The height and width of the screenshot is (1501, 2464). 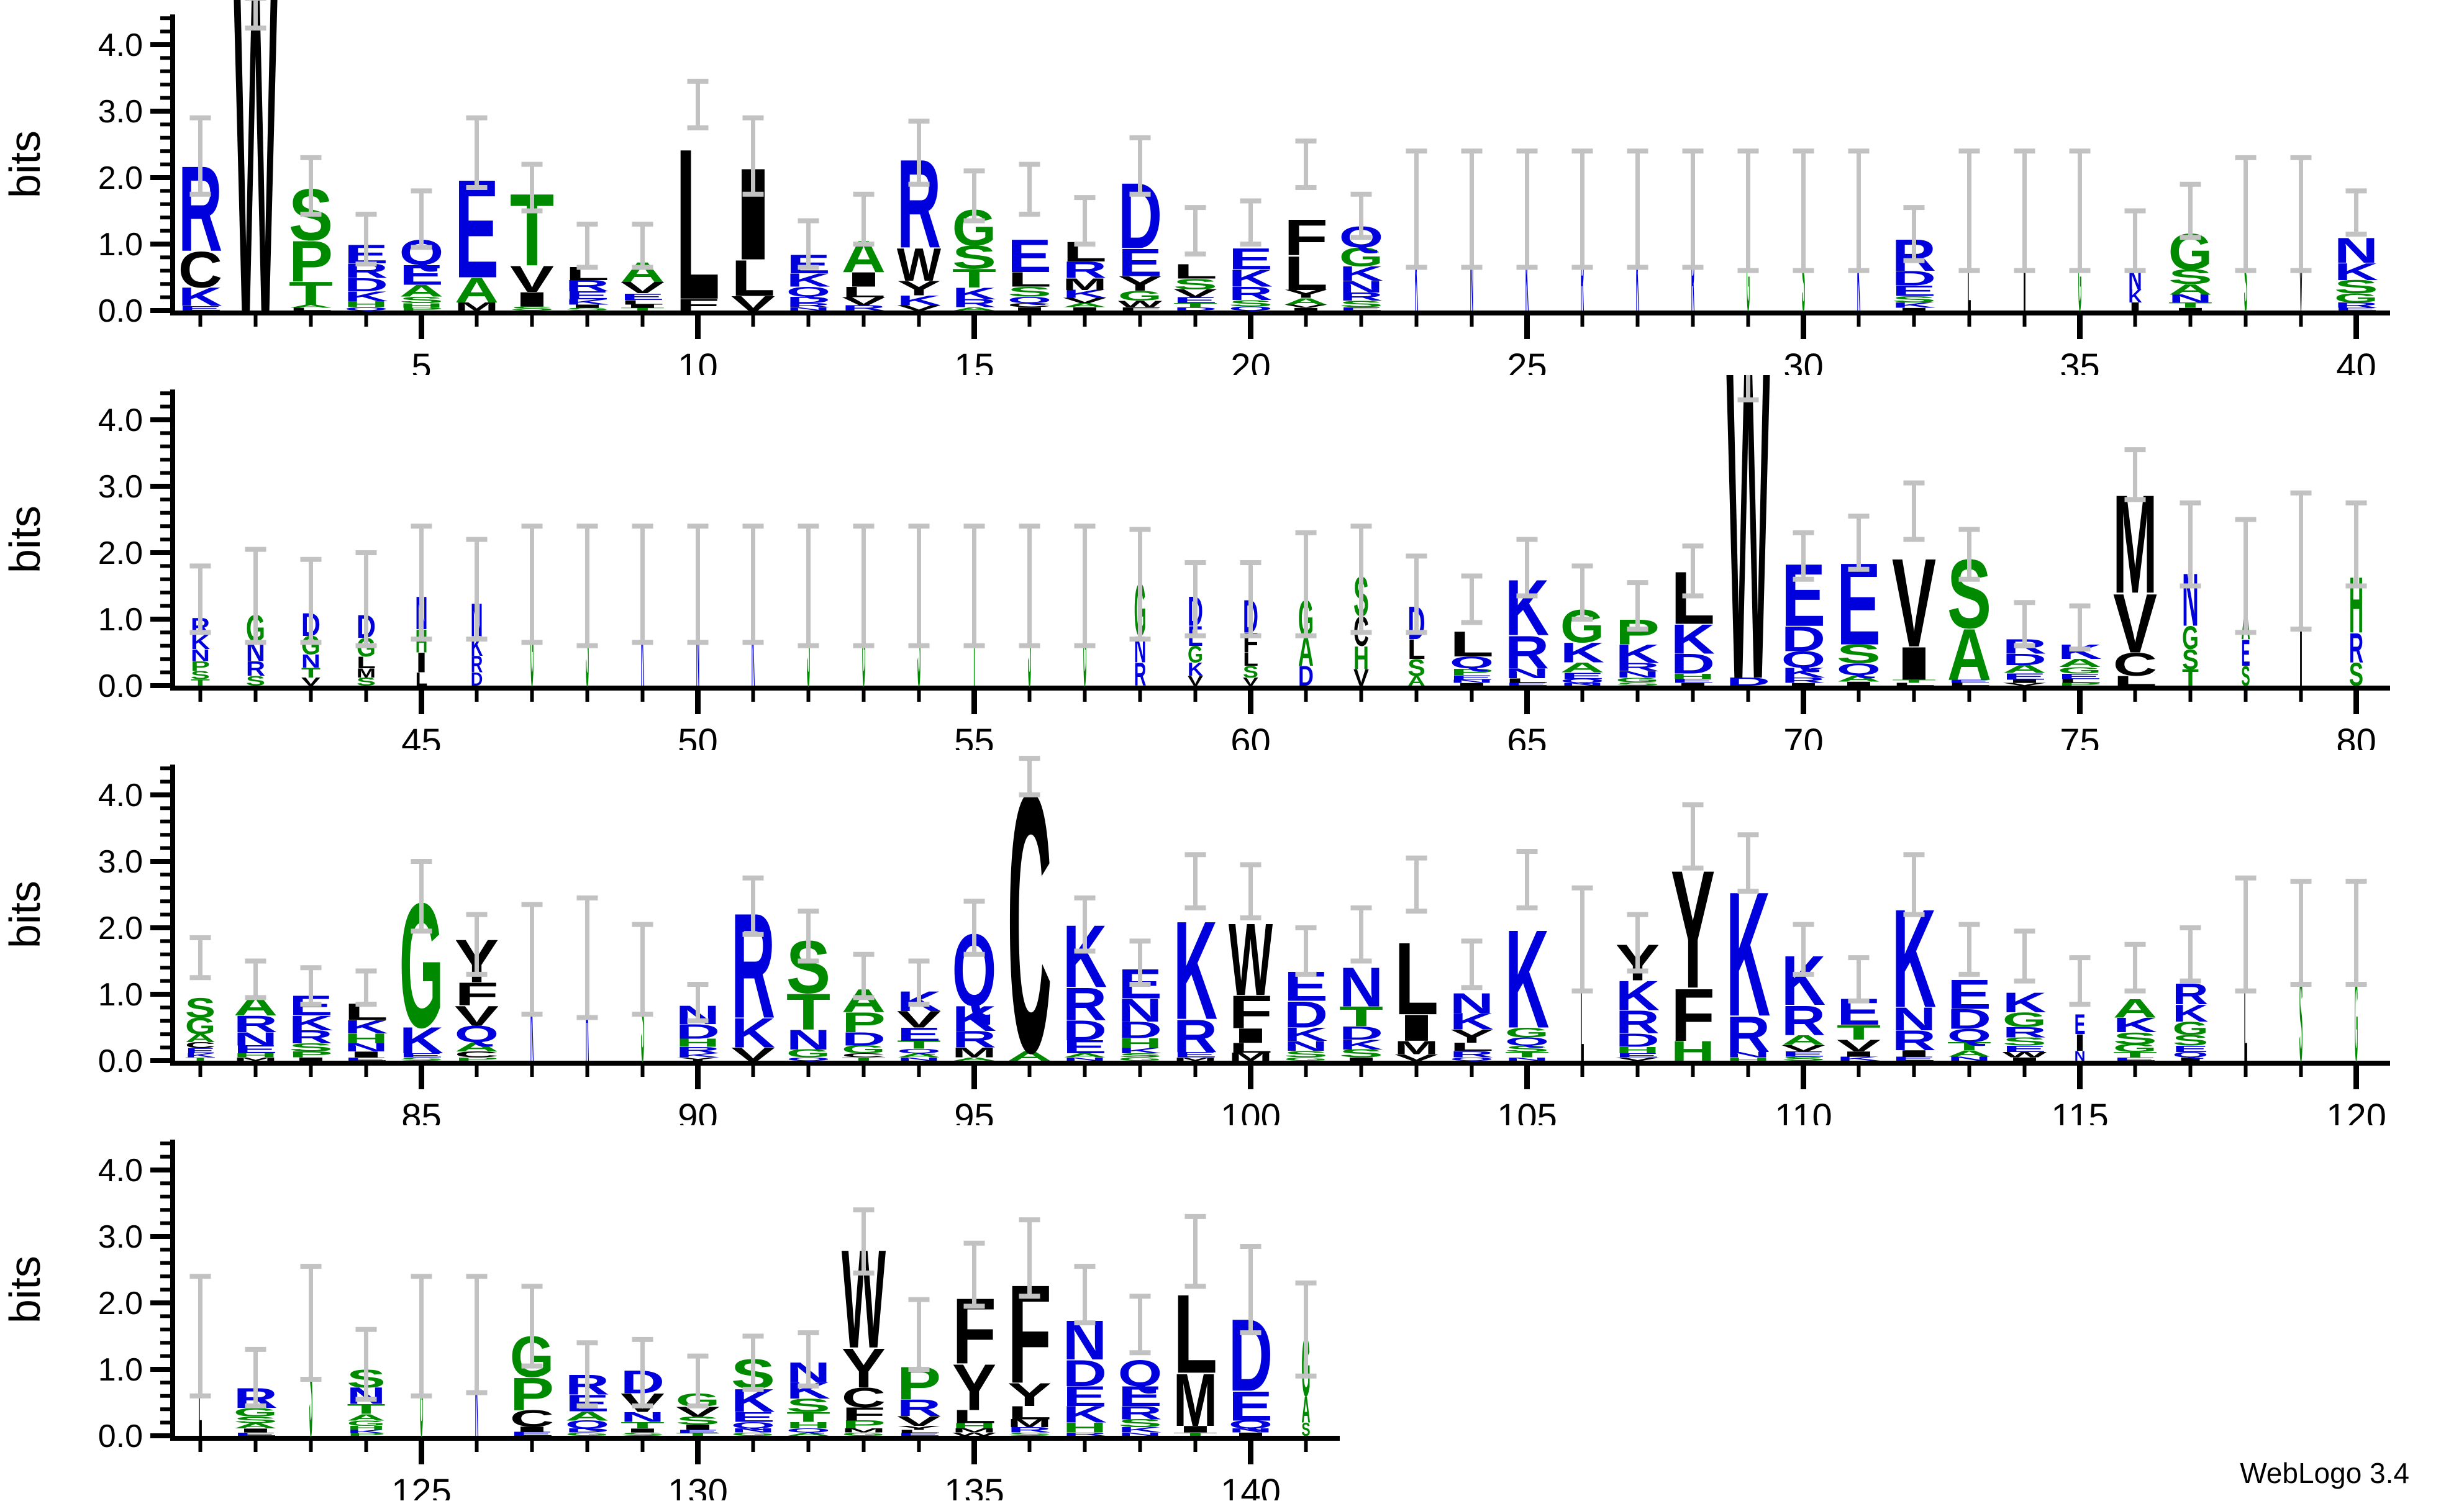 What do you see at coordinates (200, 625) in the screenshot?
I see `logo-position-41: TSPNKR` at bounding box center [200, 625].